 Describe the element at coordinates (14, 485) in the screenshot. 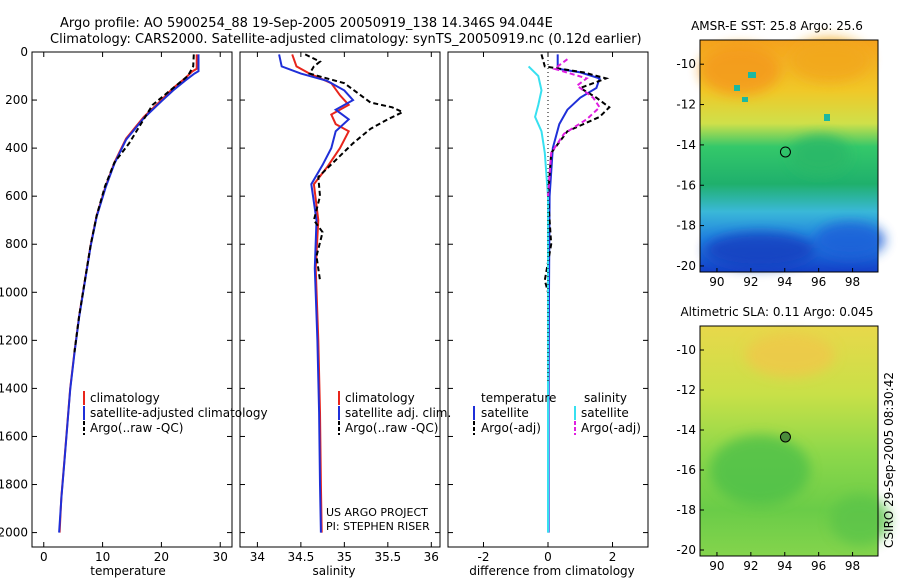

I see `y-tick-label: 1800` at that location.